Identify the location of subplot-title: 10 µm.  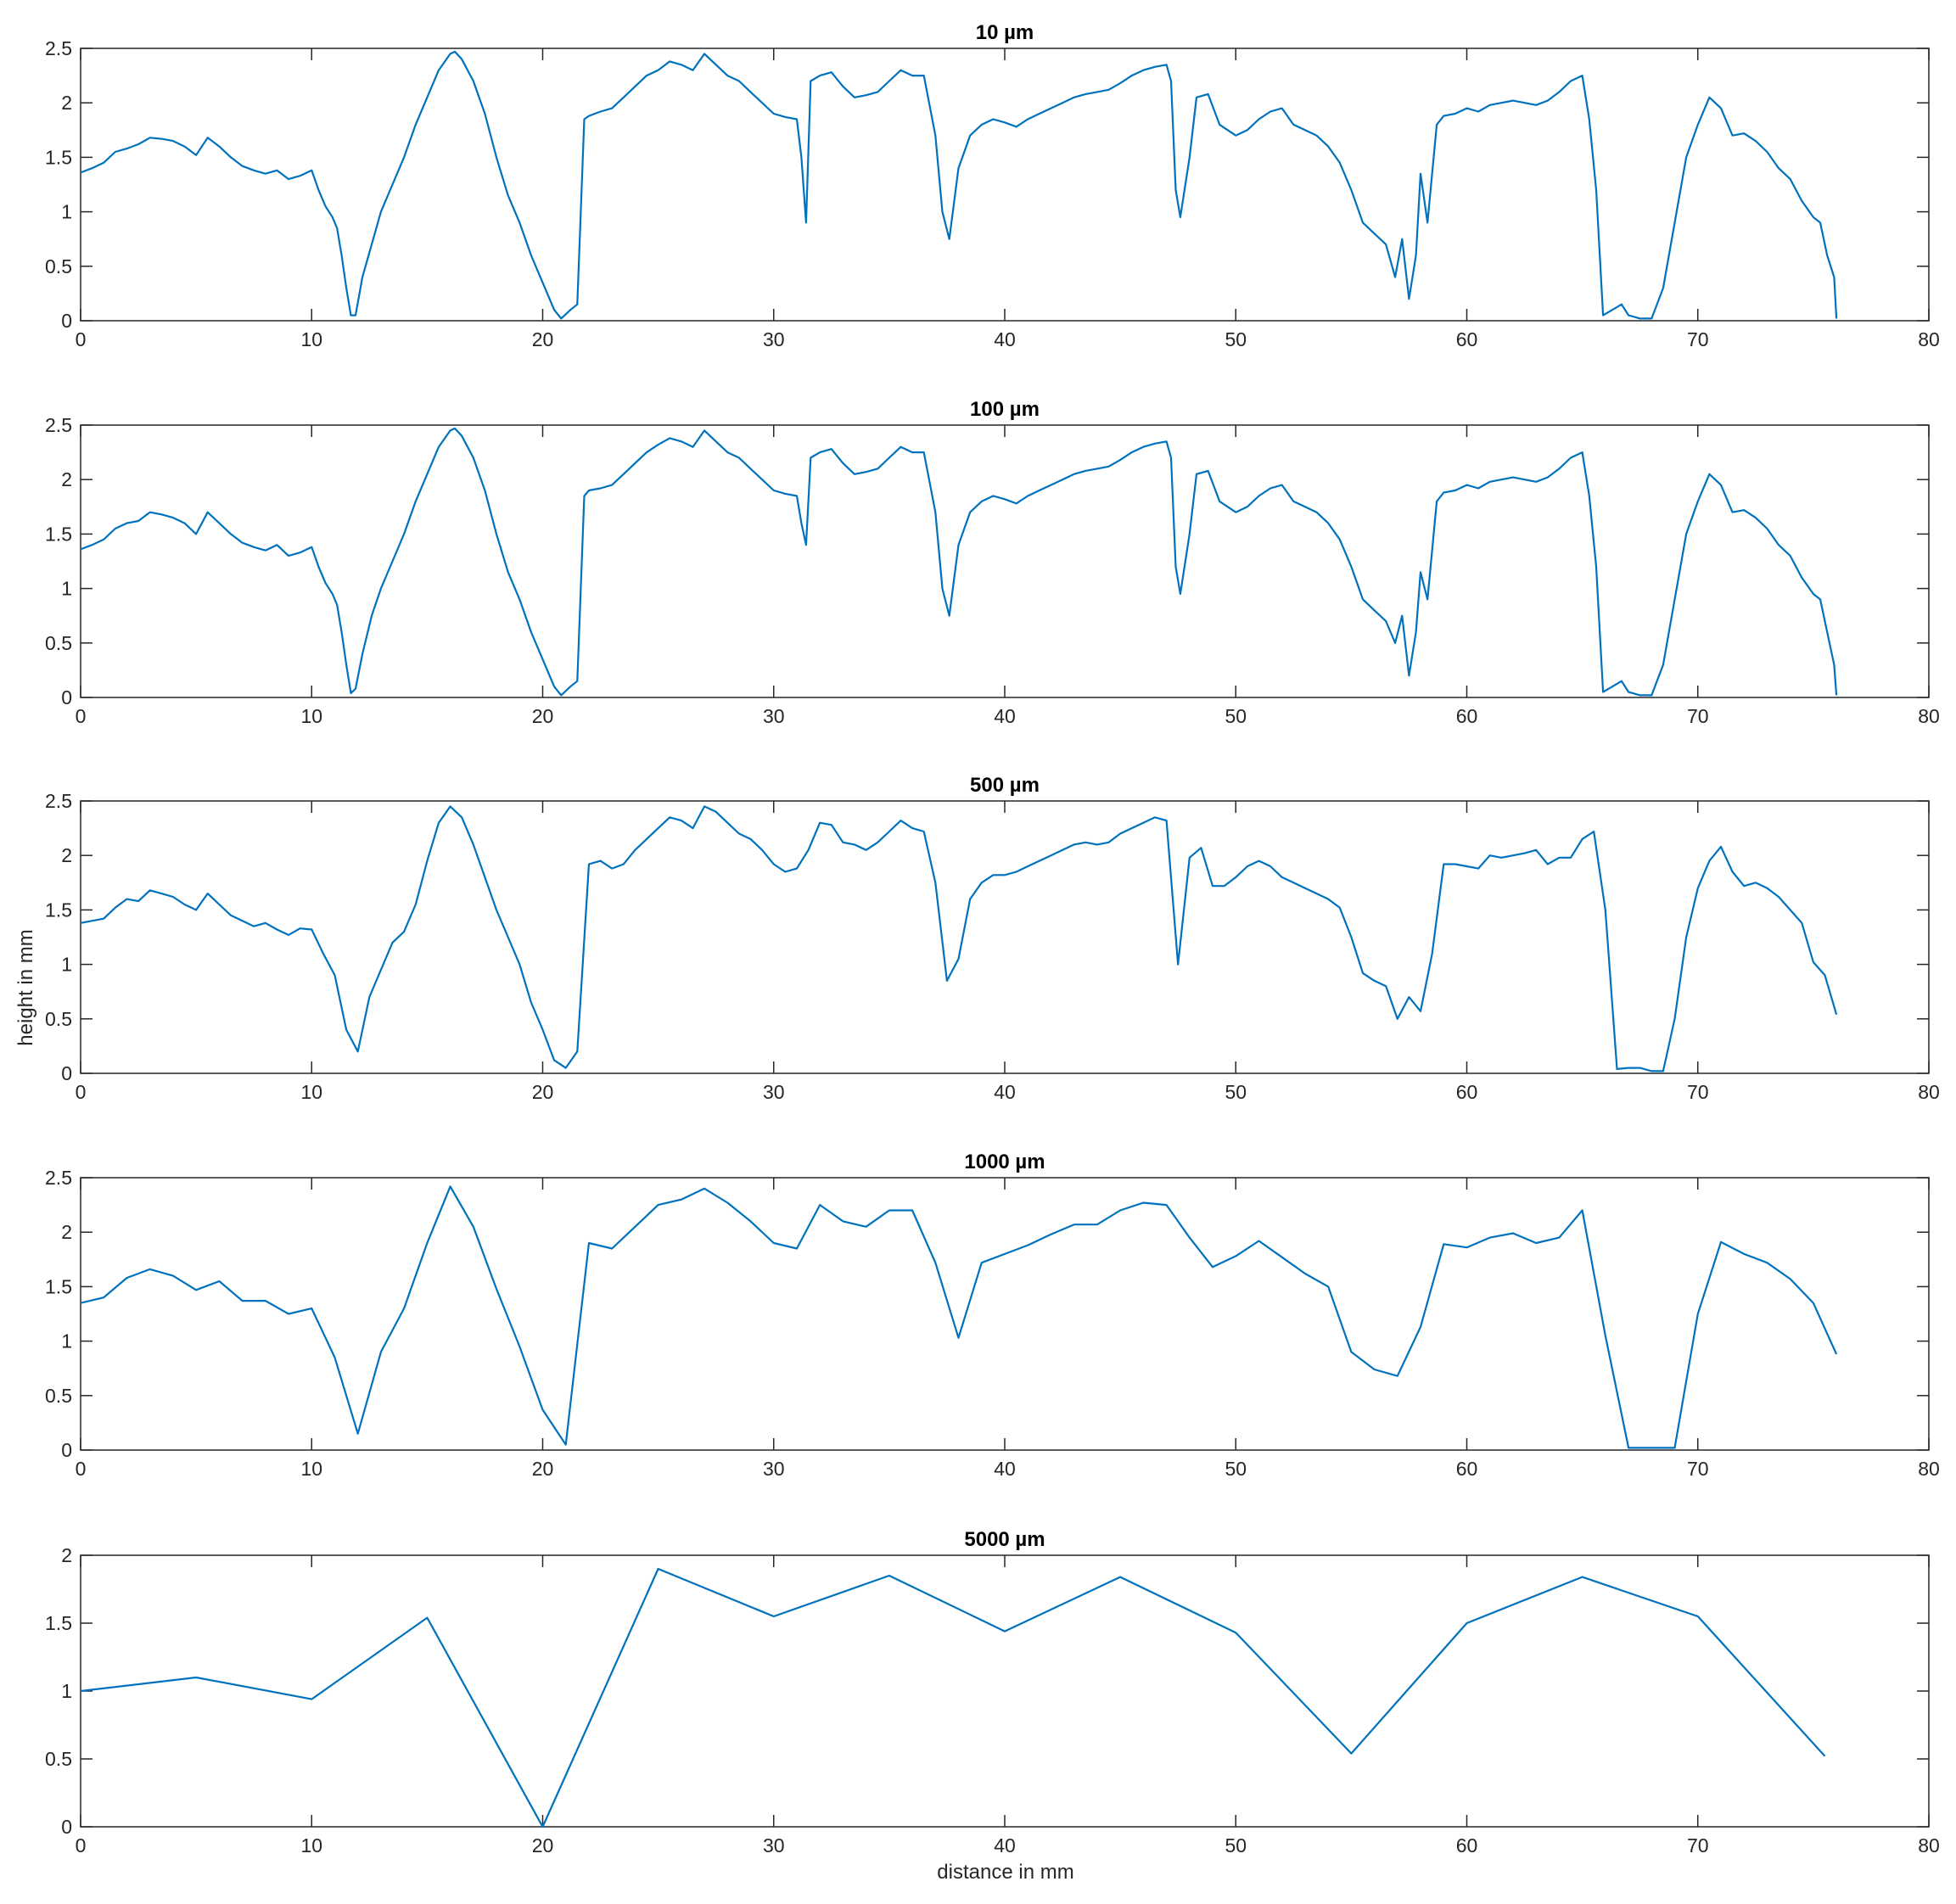
(1005, 32).